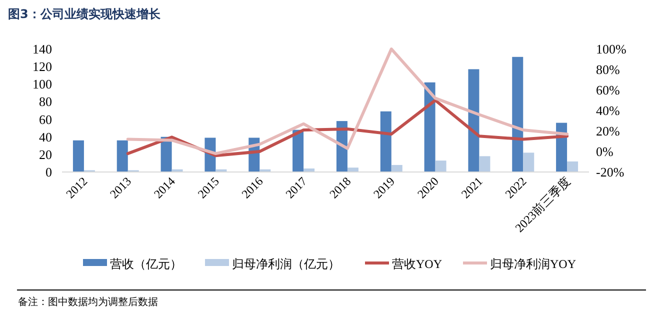 Image resolution: width=656 pixels, height=322 pixels. I want to click on y-tick-label: 140, so click(42, 49).